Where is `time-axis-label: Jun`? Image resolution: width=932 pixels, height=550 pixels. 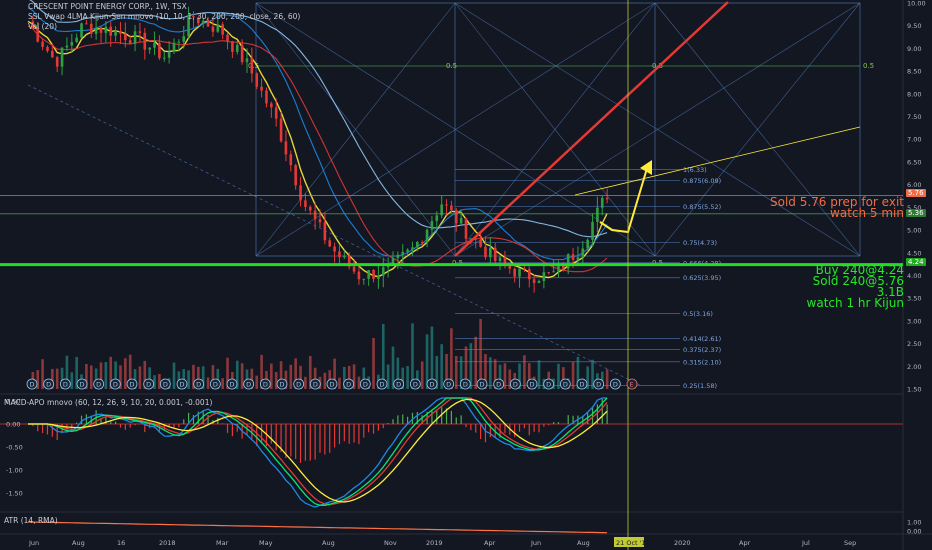 time-axis-label: Jun is located at coordinates (535, 543).